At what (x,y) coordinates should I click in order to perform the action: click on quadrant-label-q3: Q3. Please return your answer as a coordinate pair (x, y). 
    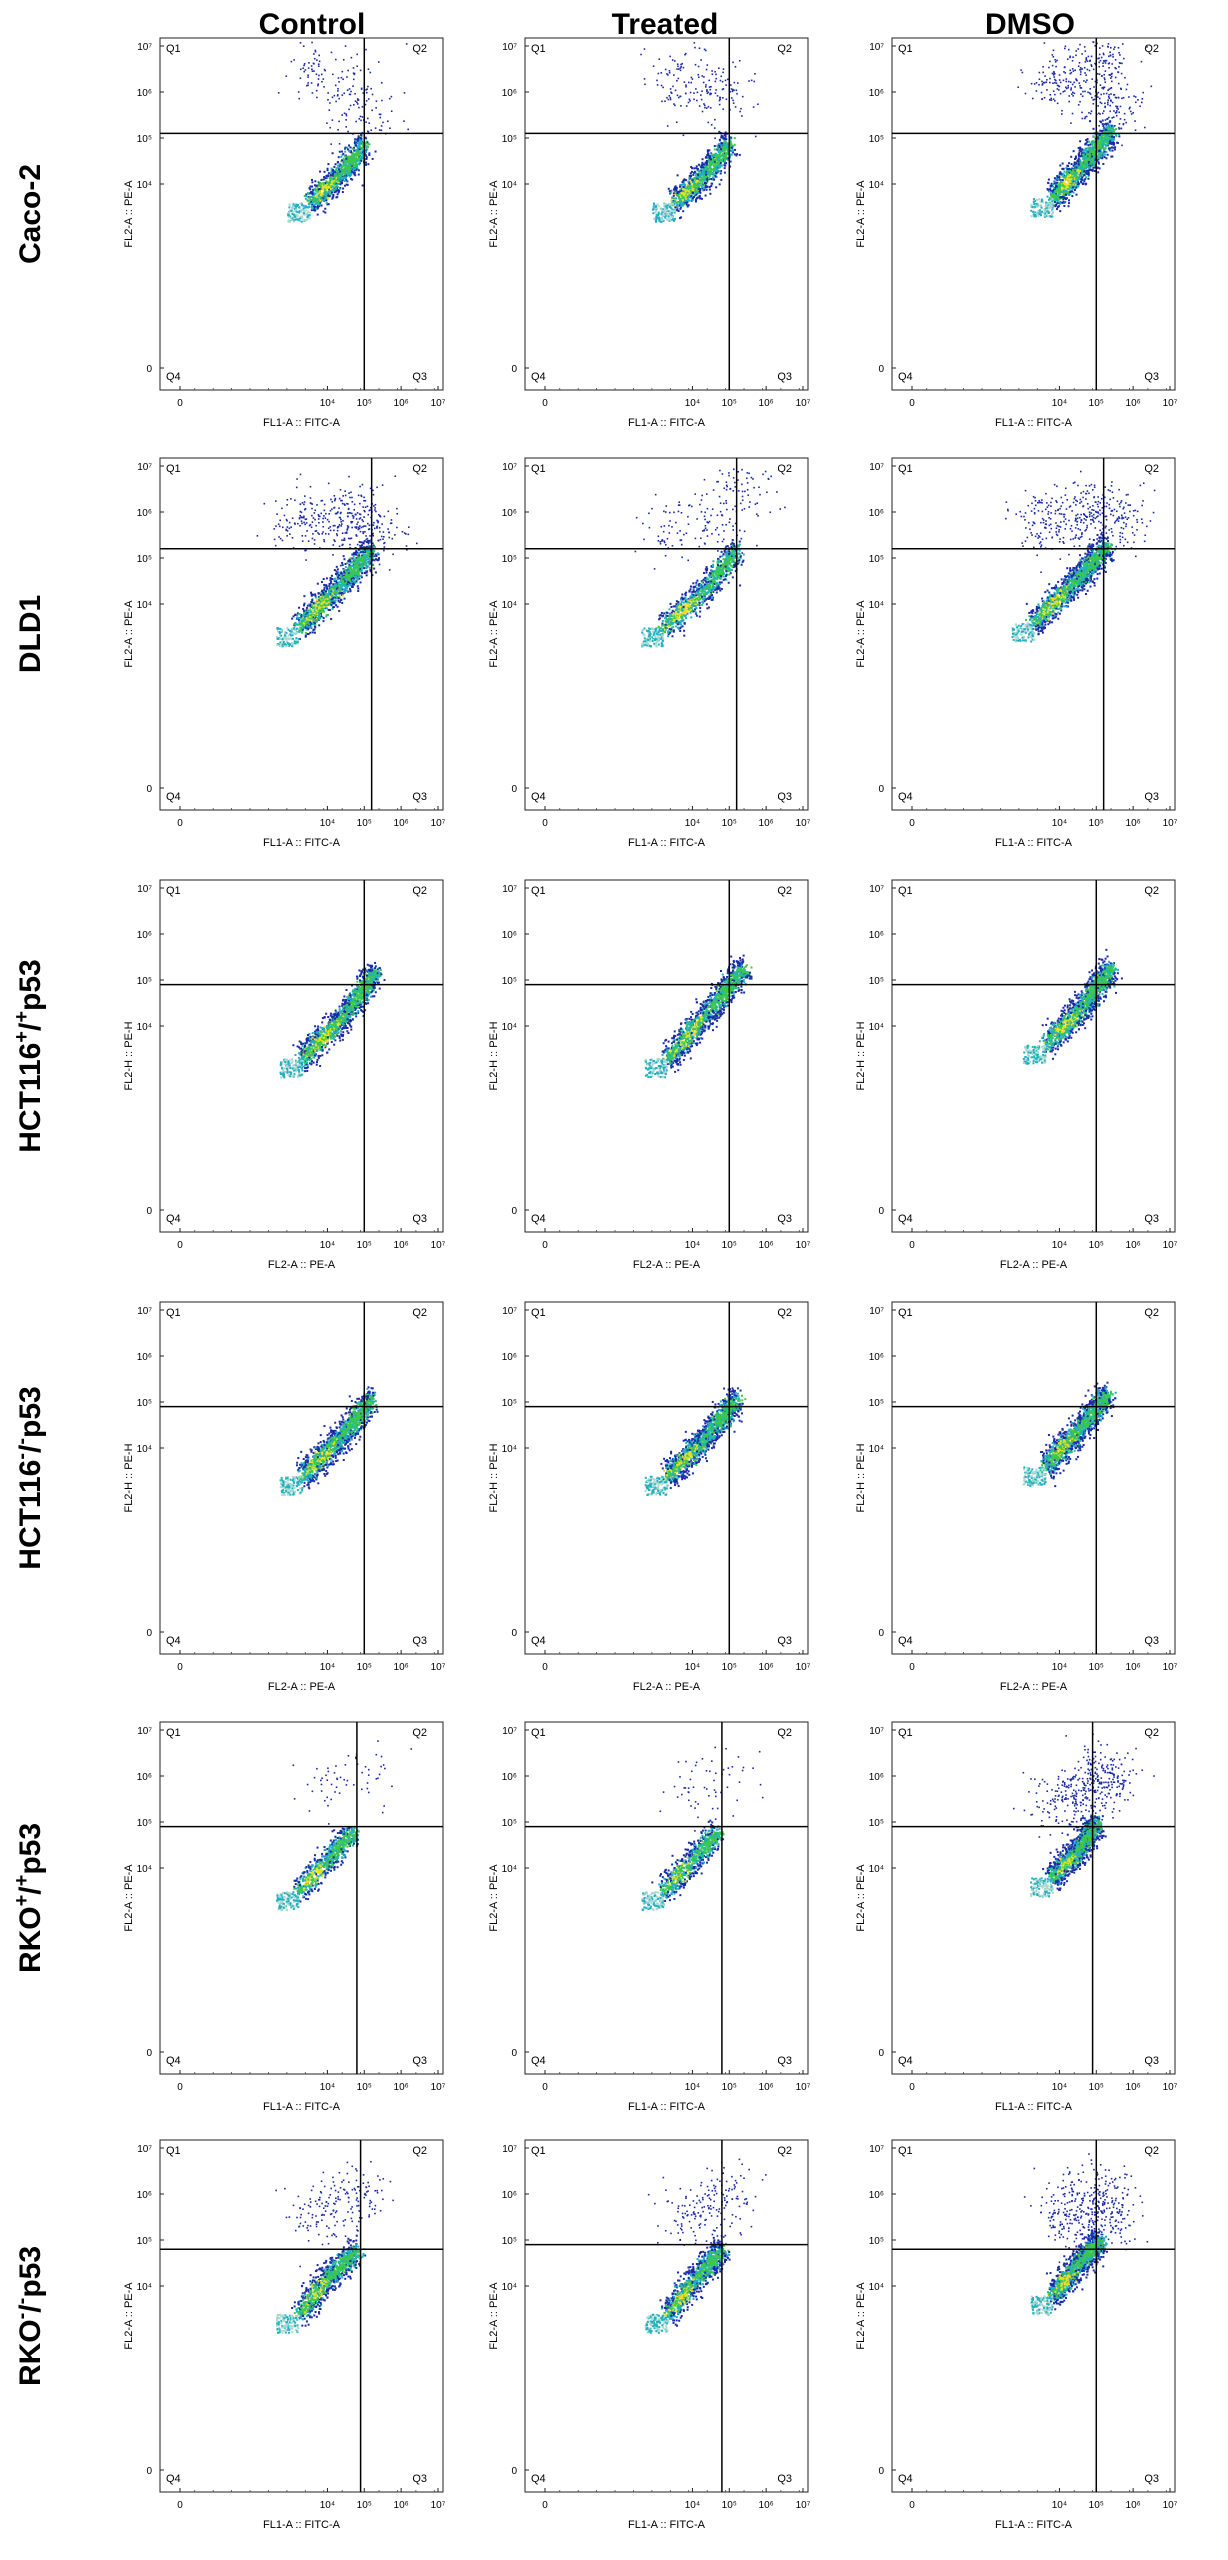
    Looking at the image, I should click on (1151, 377).